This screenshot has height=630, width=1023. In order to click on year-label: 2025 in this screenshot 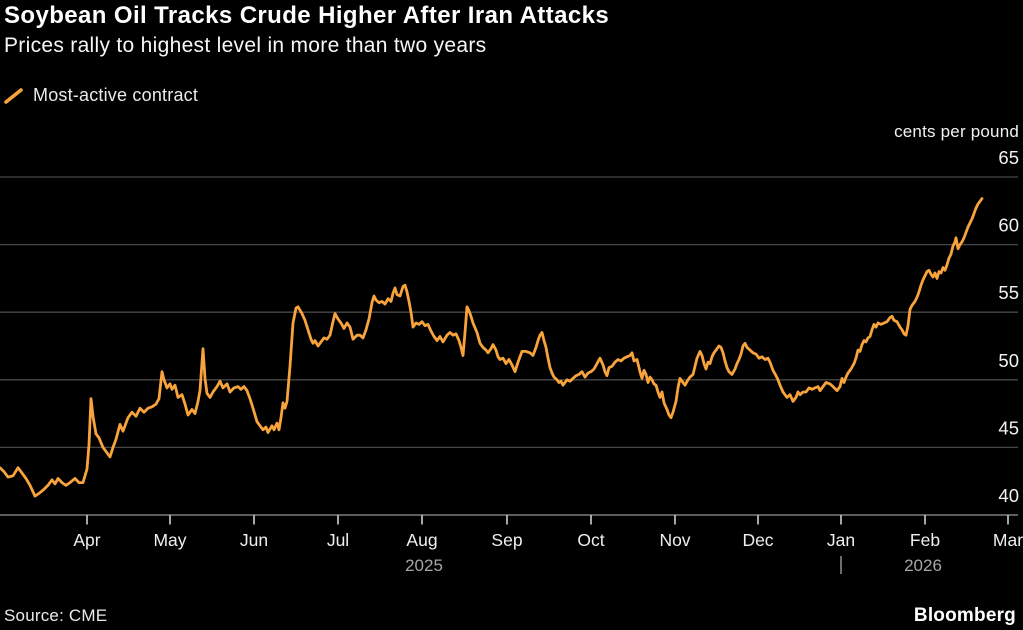, I will do `click(424, 565)`.